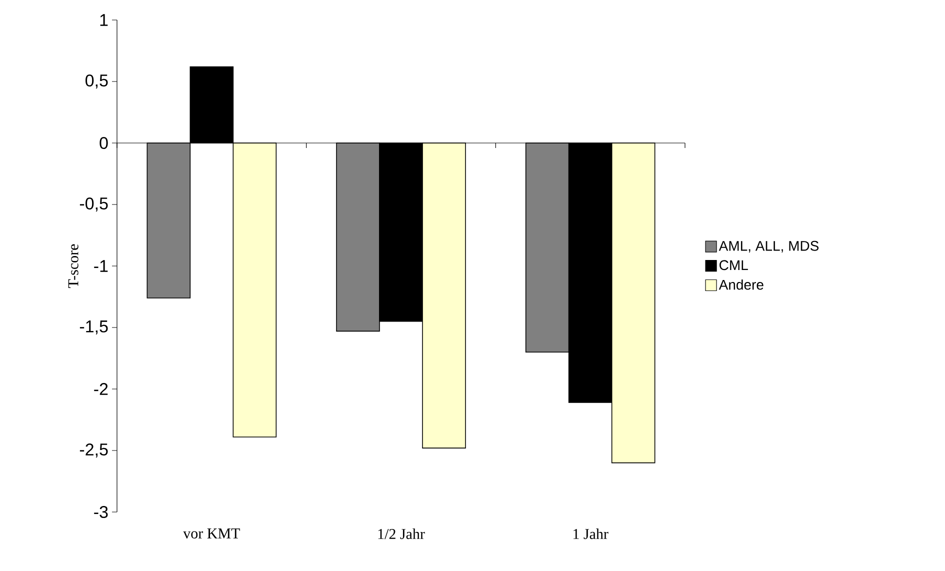 The height and width of the screenshot is (571, 945). Describe the element at coordinates (101, 389) in the screenshot. I see `y-tick-label: -2` at that location.